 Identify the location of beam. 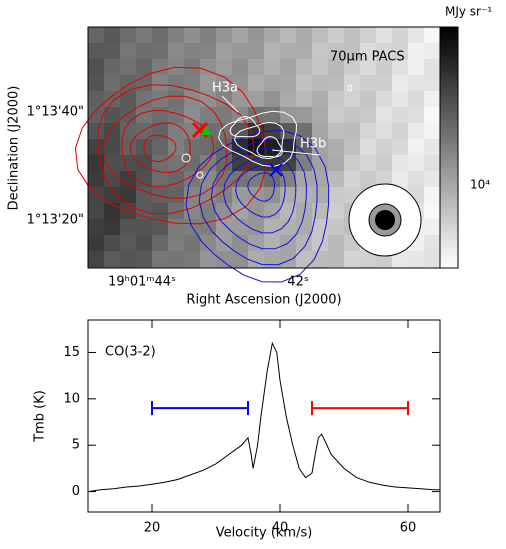
(385, 220).